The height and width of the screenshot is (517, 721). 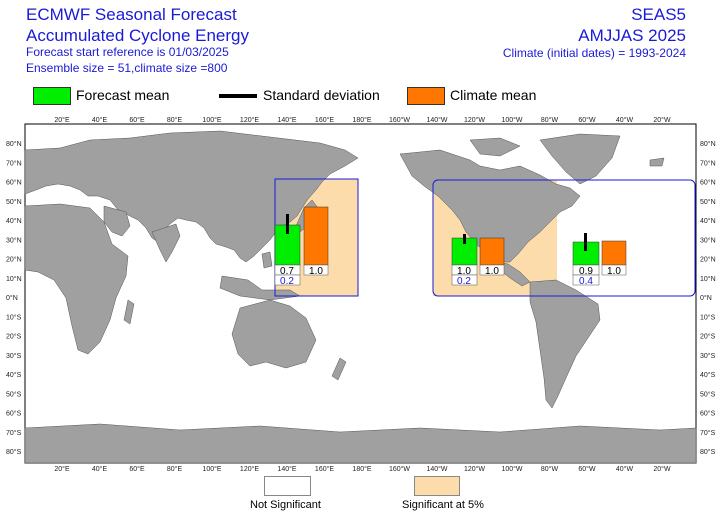 I want to click on enp-stddev-bar, so click(x=464, y=239).